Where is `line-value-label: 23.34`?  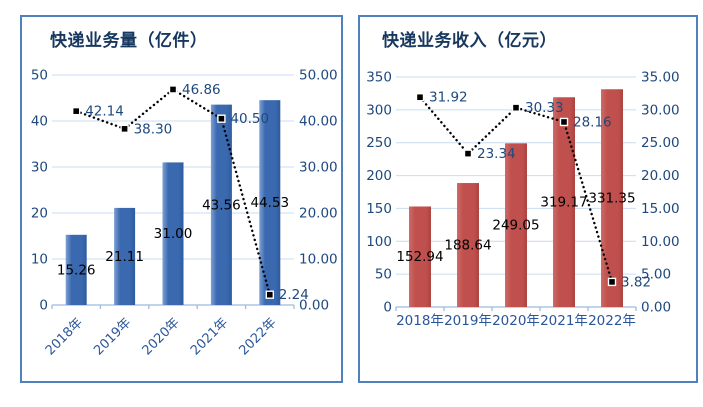 line-value-label: 23.34 is located at coordinates (496, 154).